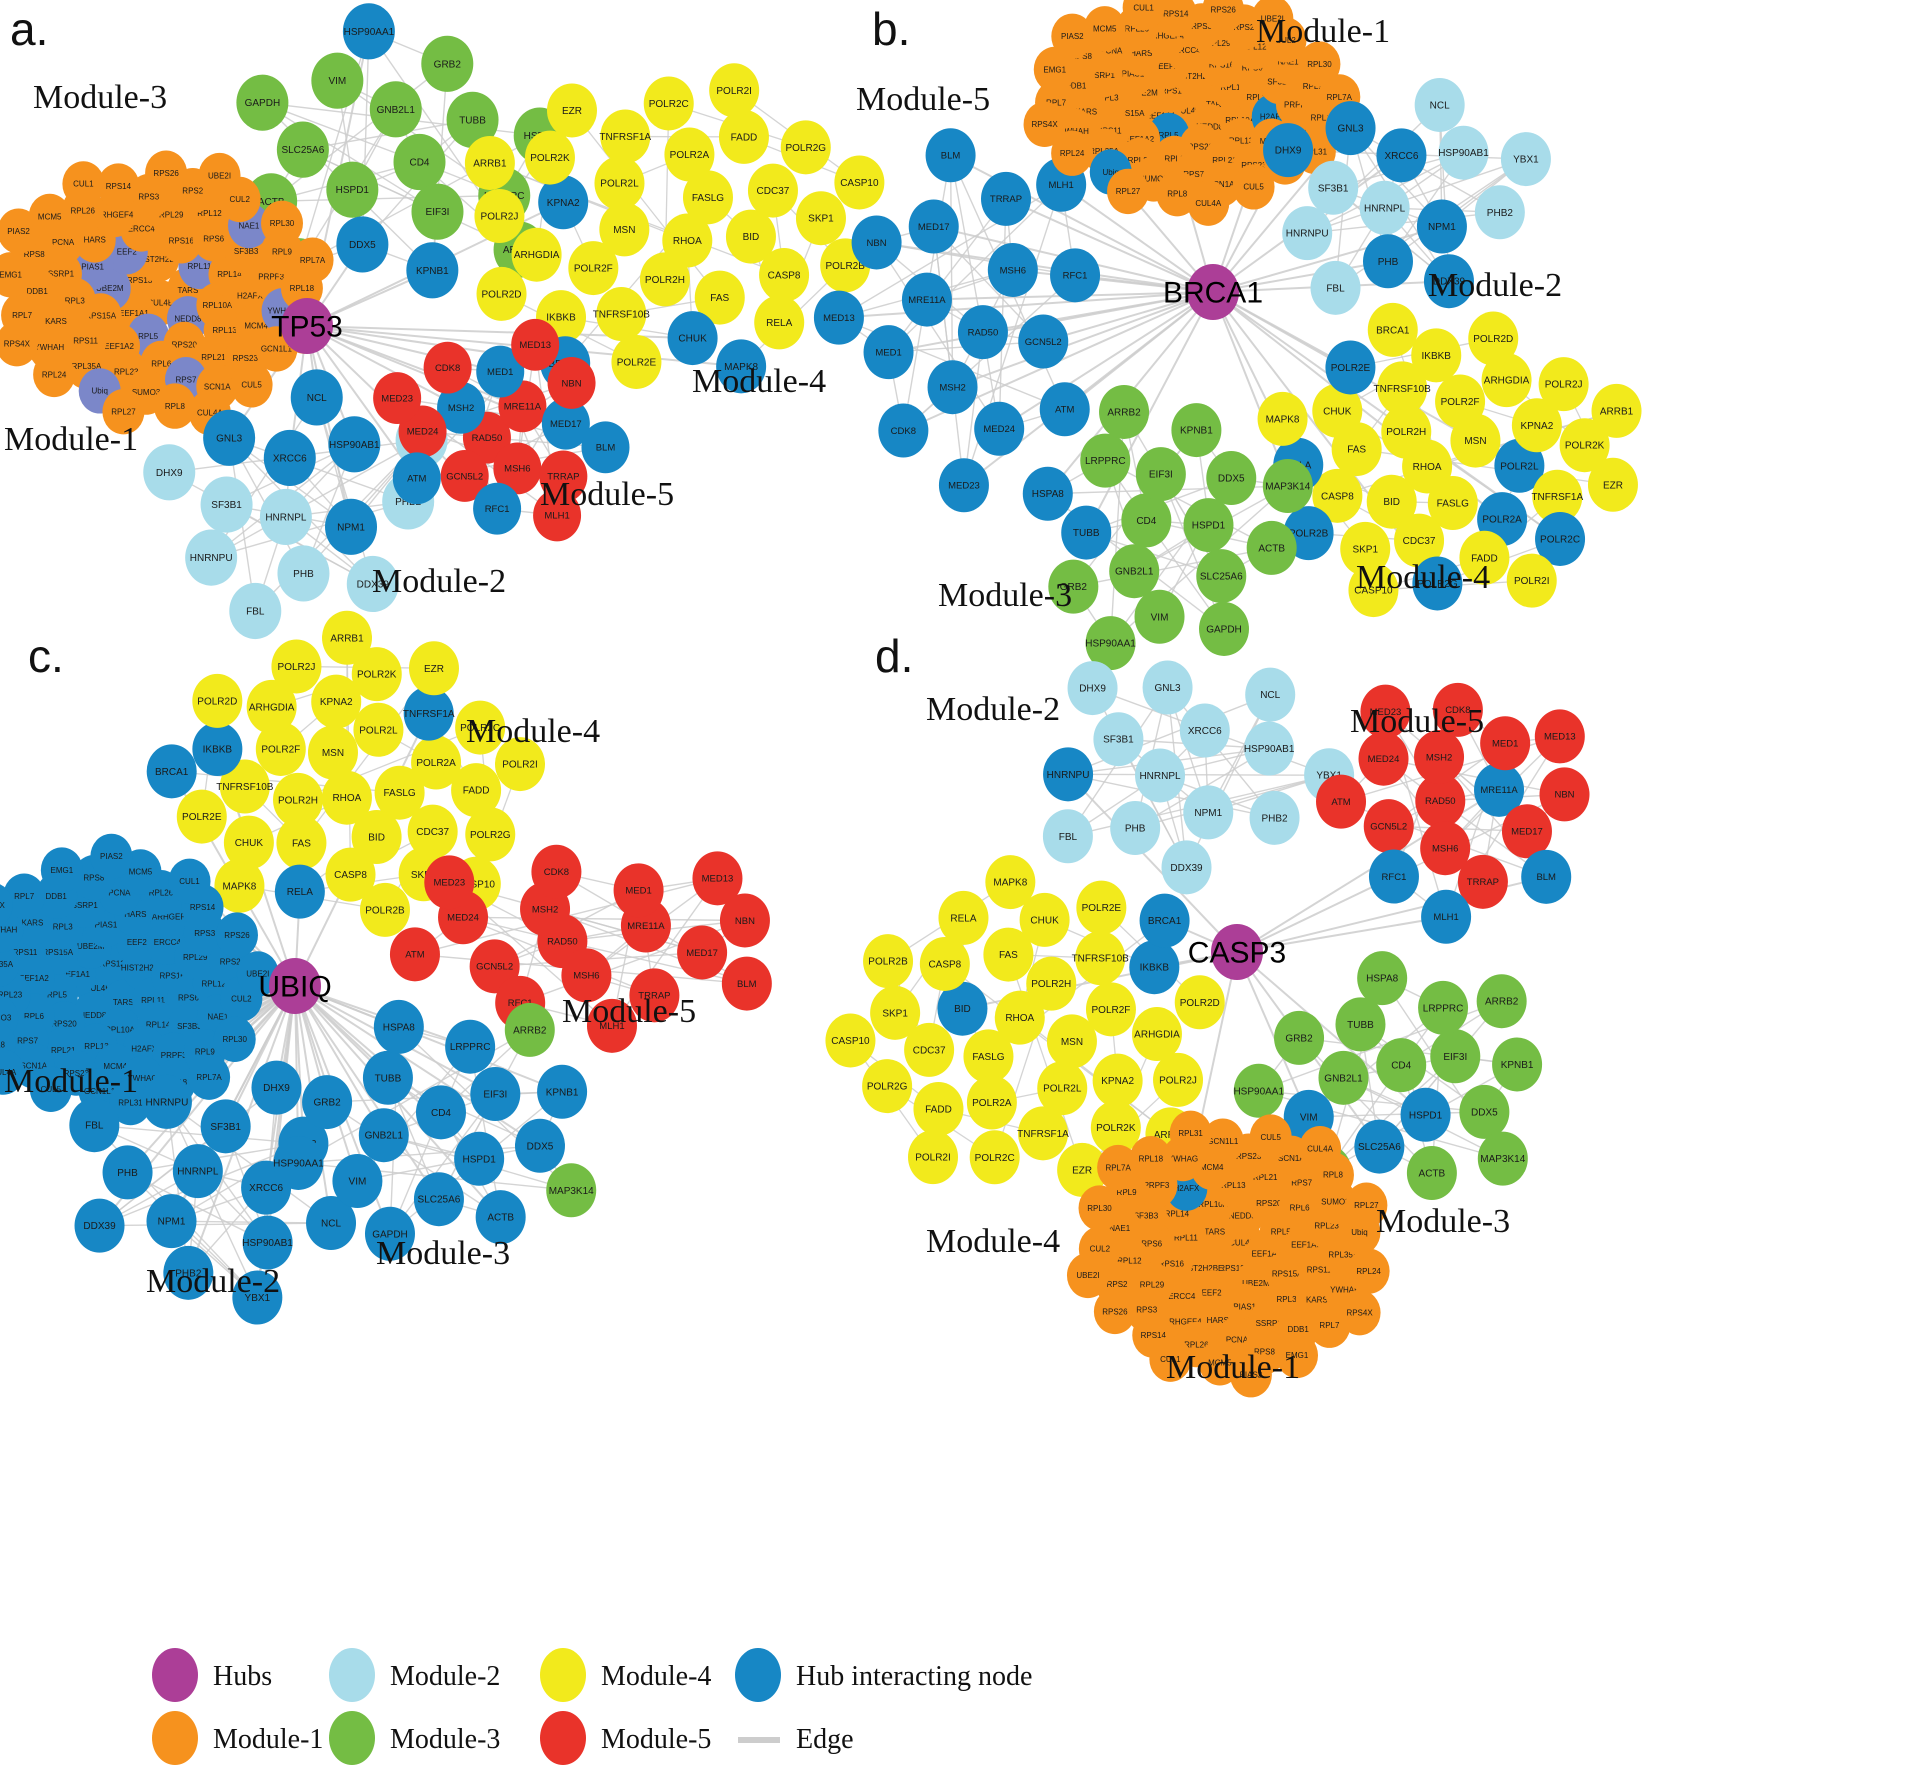  Describe the element at coordinates (988, 1056) in the screenshot. I see `gene-node: FASLG` at that location.